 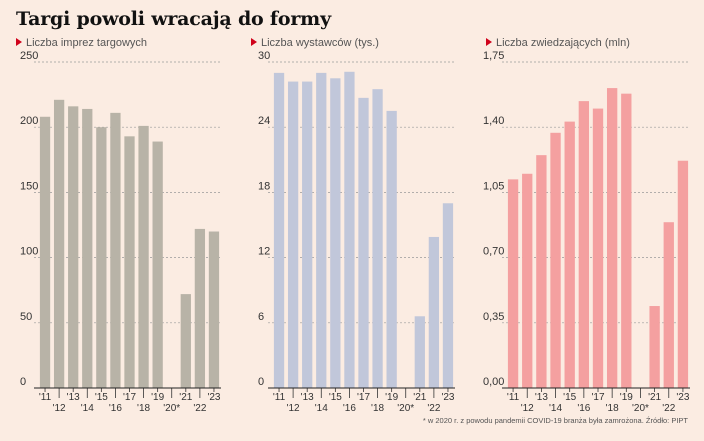 I want to click on events-ytick-label: 150, so click(x=29, y=186).